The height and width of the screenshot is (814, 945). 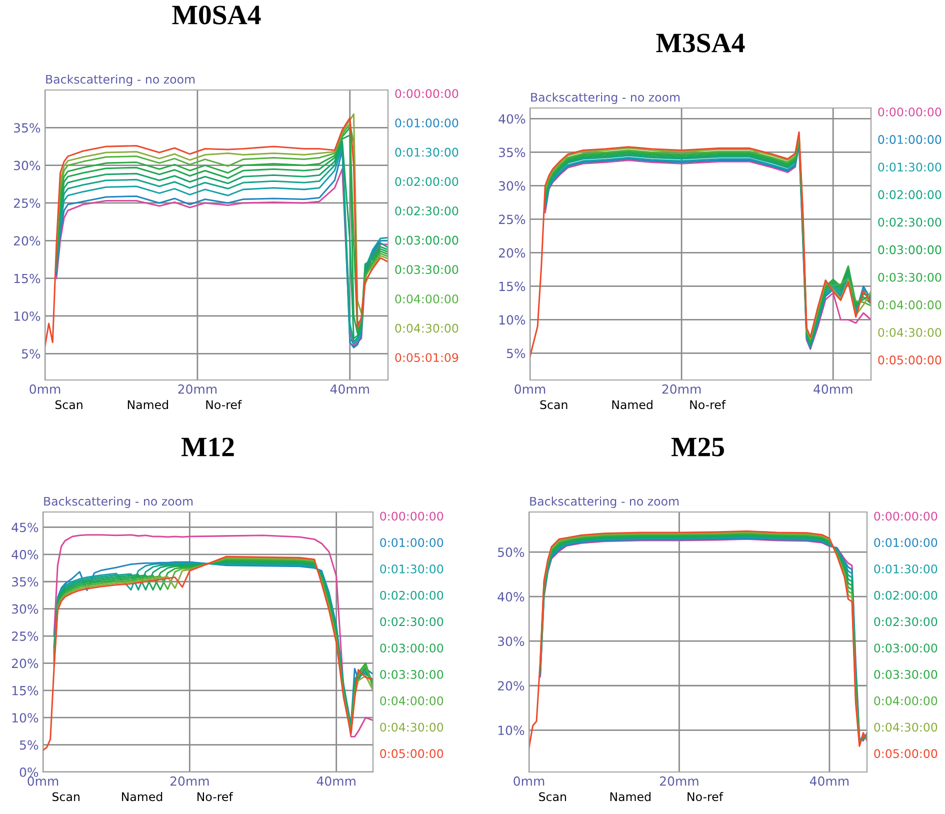 I want to click on text: 0:05:01:09, so click(x=426, y=357).